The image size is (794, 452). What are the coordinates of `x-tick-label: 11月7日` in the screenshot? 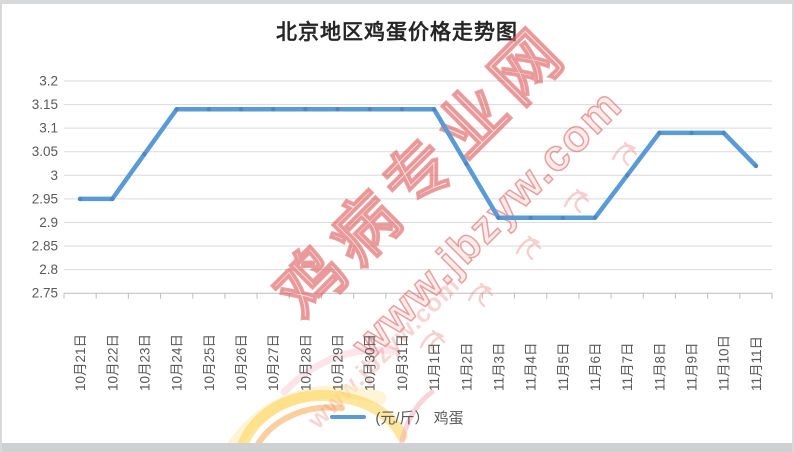 It's located at (627, 366).